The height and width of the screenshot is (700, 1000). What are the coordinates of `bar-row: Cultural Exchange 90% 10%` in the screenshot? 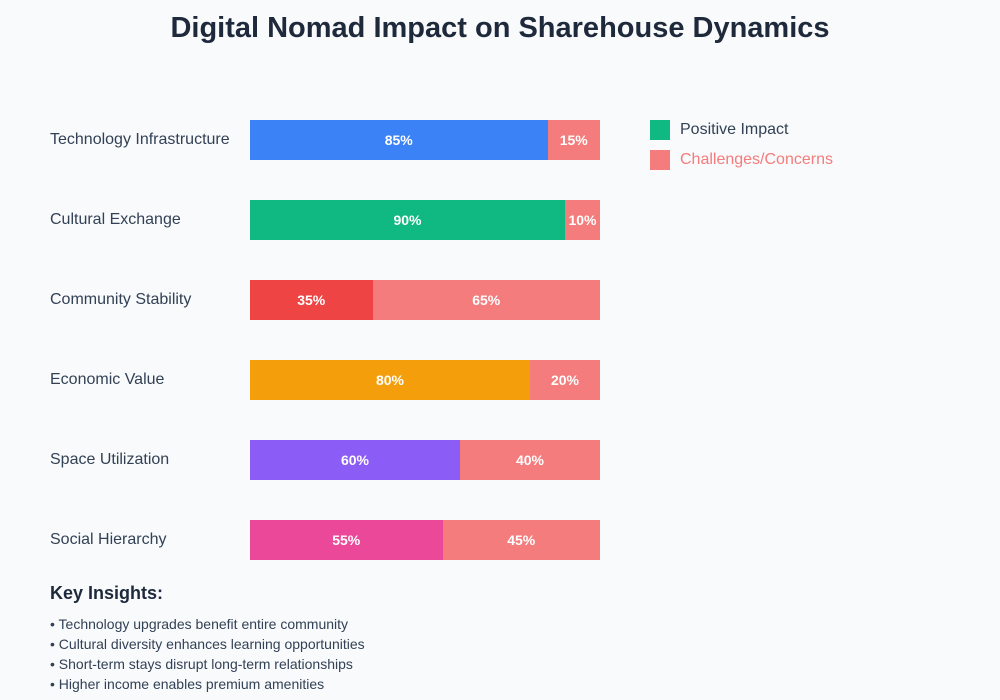 It's located at (330, 220).